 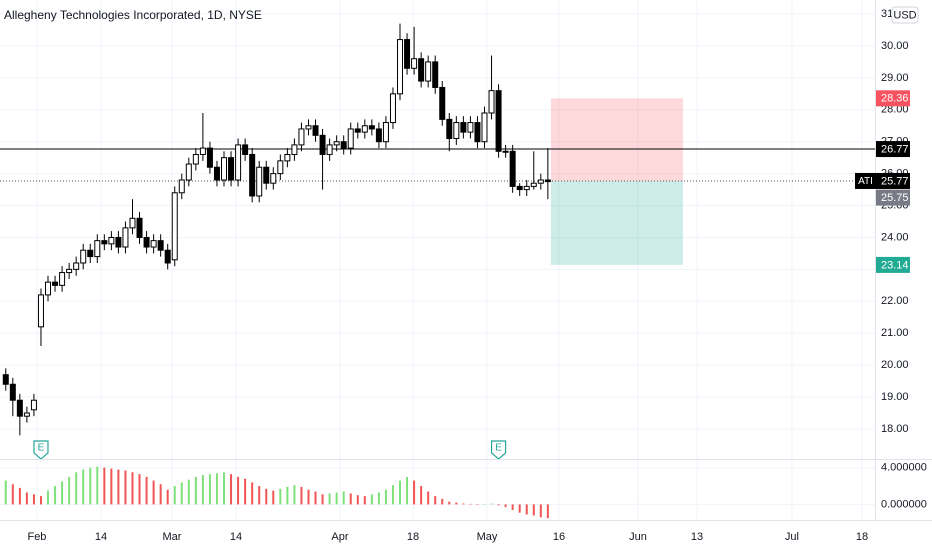 I want to click on y-tick-label: 4.000000, so click(x=904, y=468).